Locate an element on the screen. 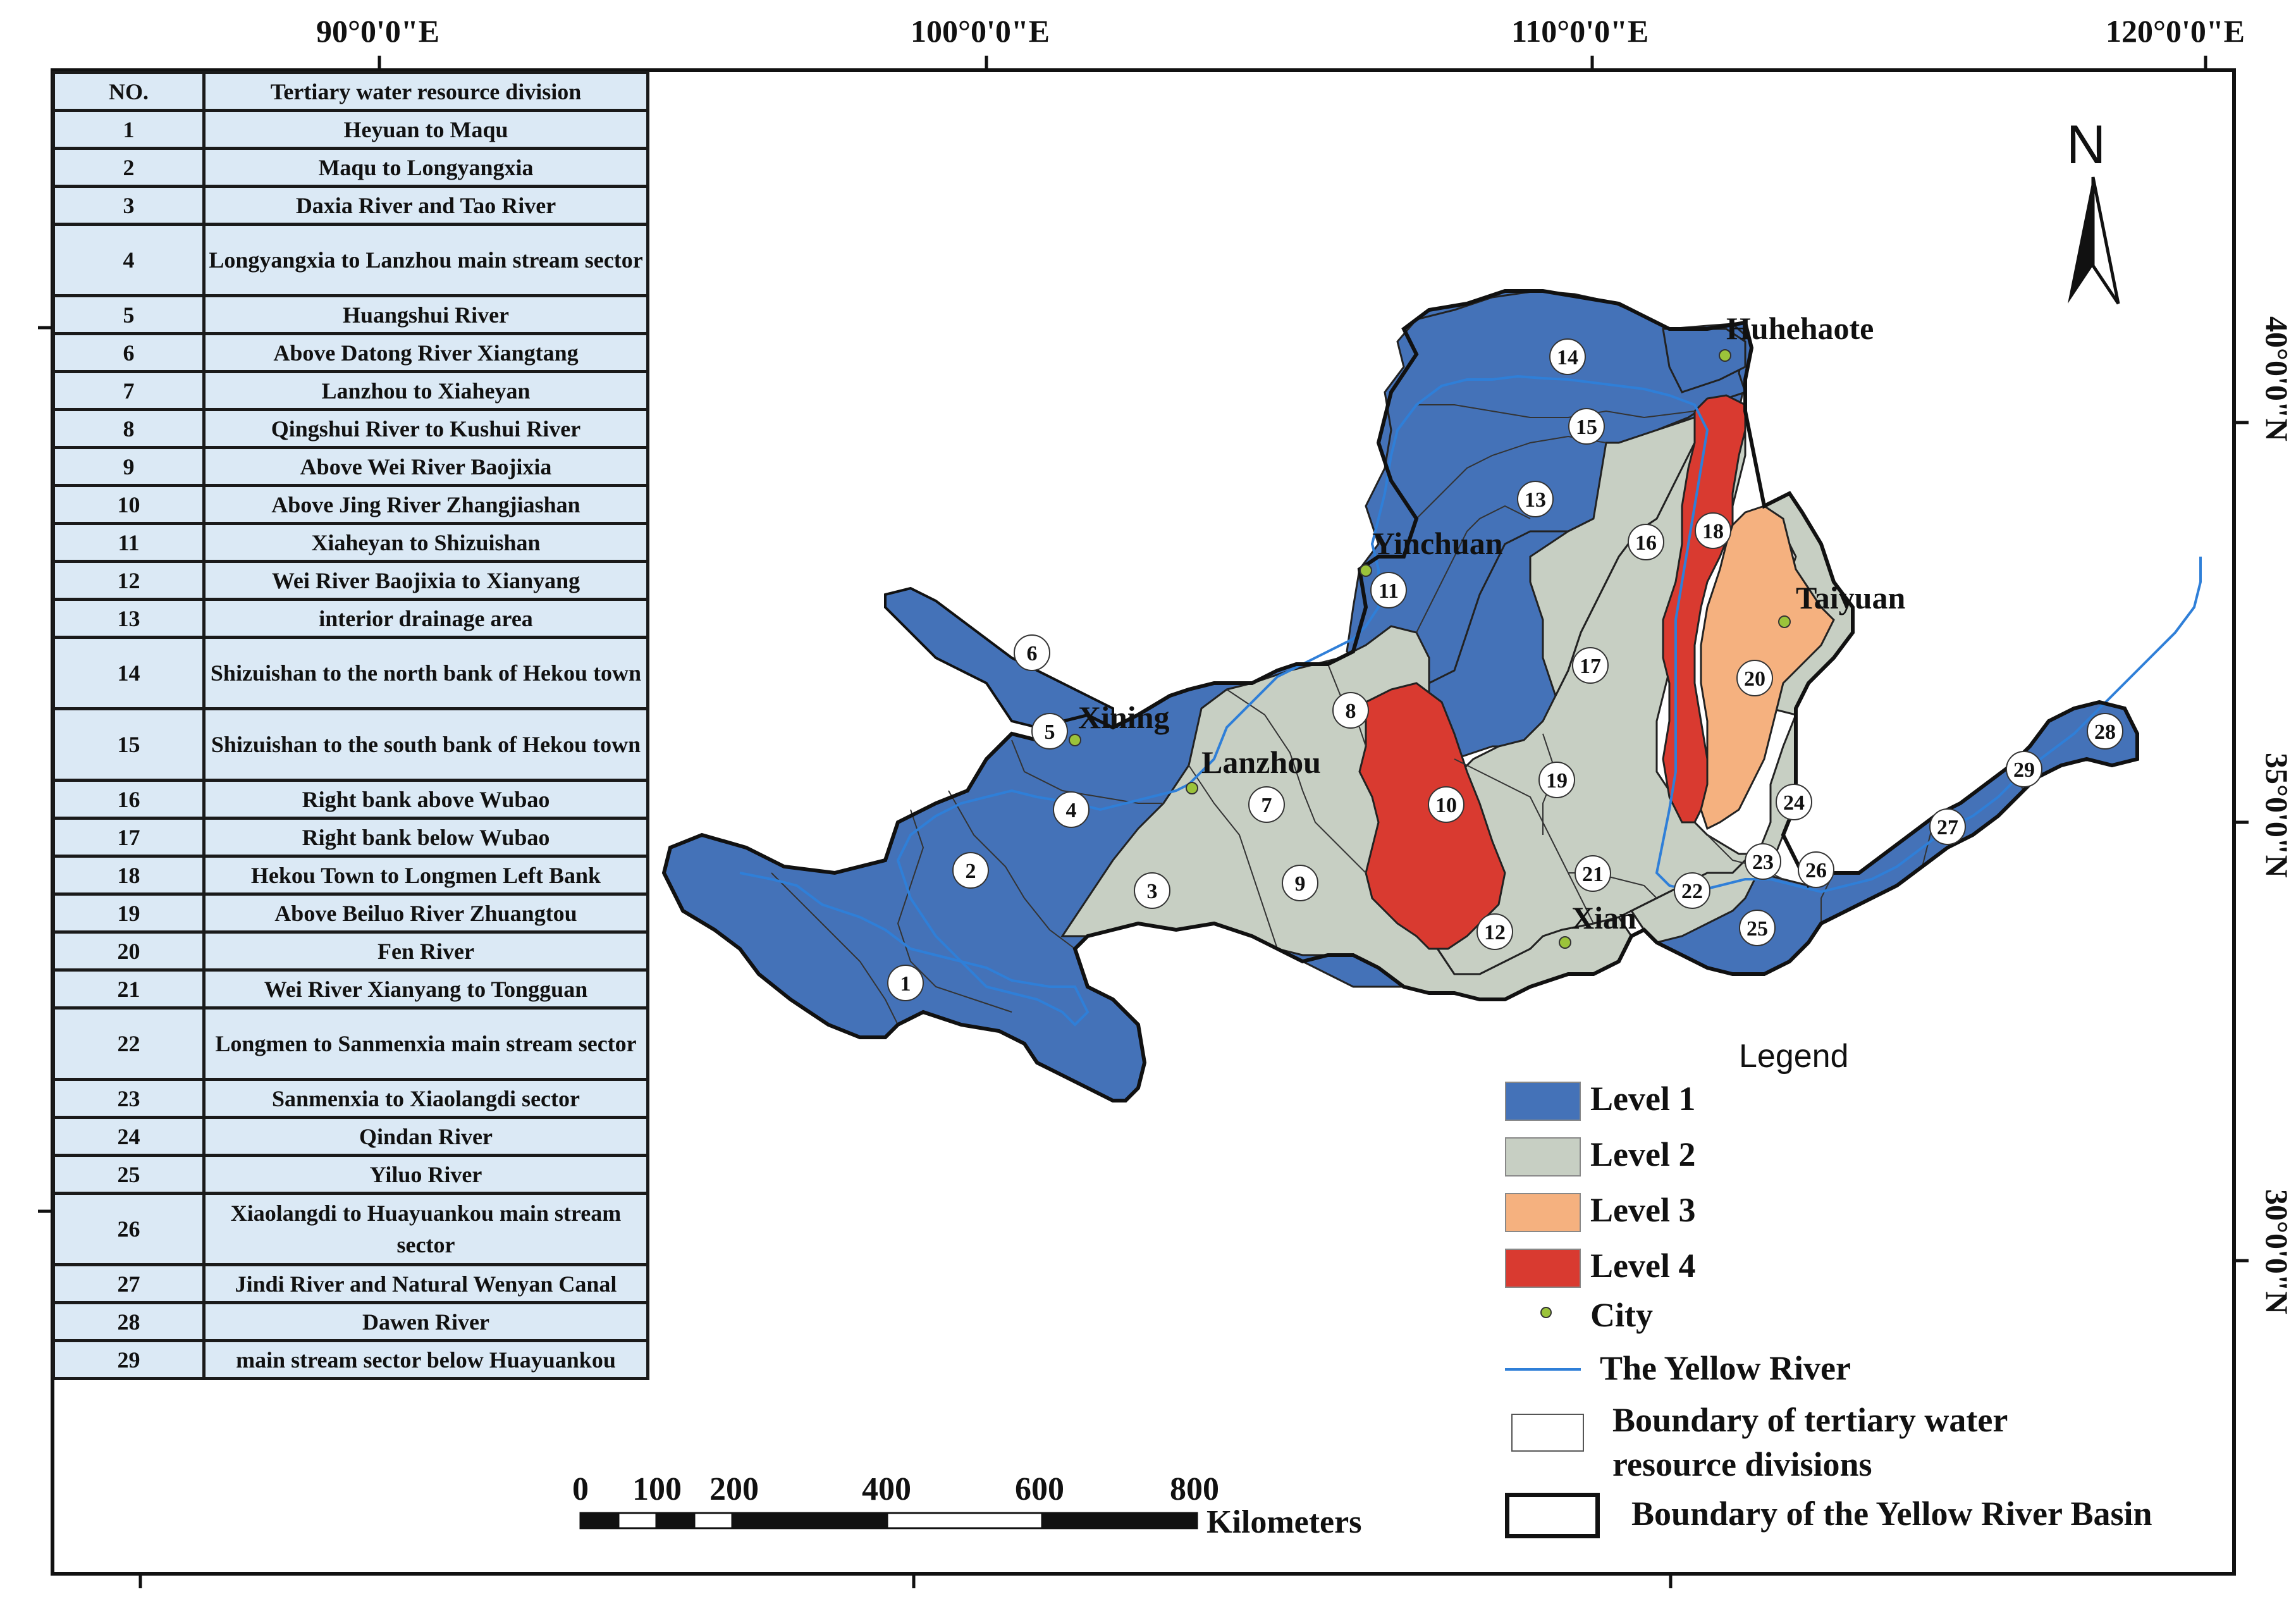 The image size is (2296, 1618). legend-river-line-icon is located at coordinates (1543, 1369).